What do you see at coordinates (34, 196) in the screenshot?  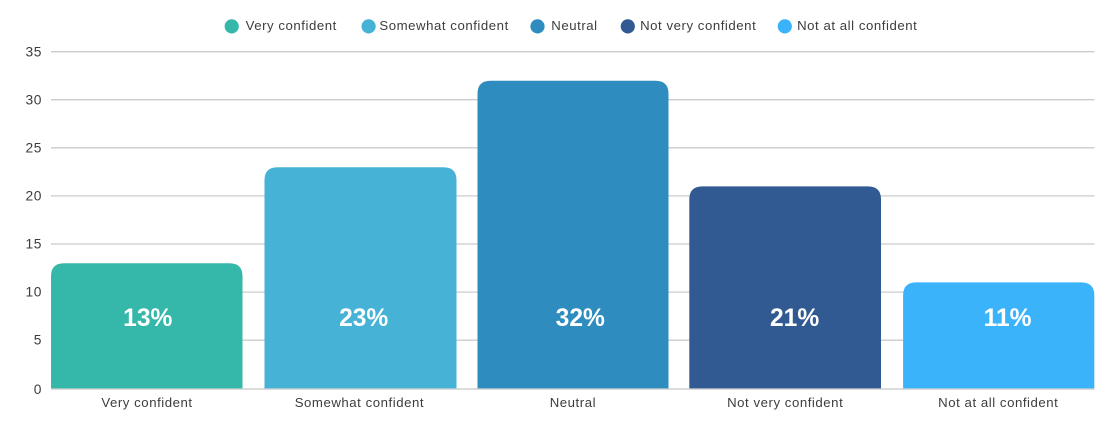 I see `svg-text: 20` at bounding box center [34, 196].